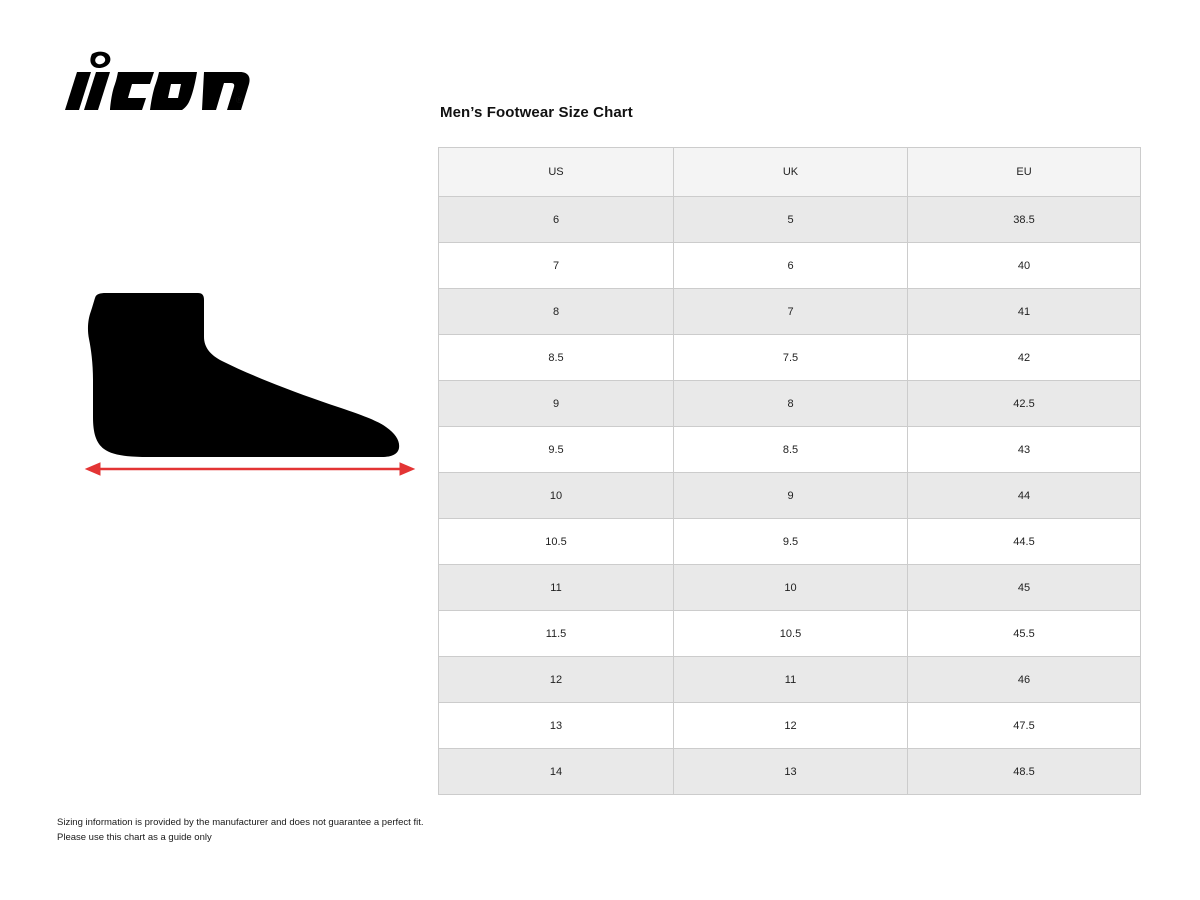 This screenshot has width=1200, height=900. I want to click on registered-trademark-icon: ®, so click(239, 100).